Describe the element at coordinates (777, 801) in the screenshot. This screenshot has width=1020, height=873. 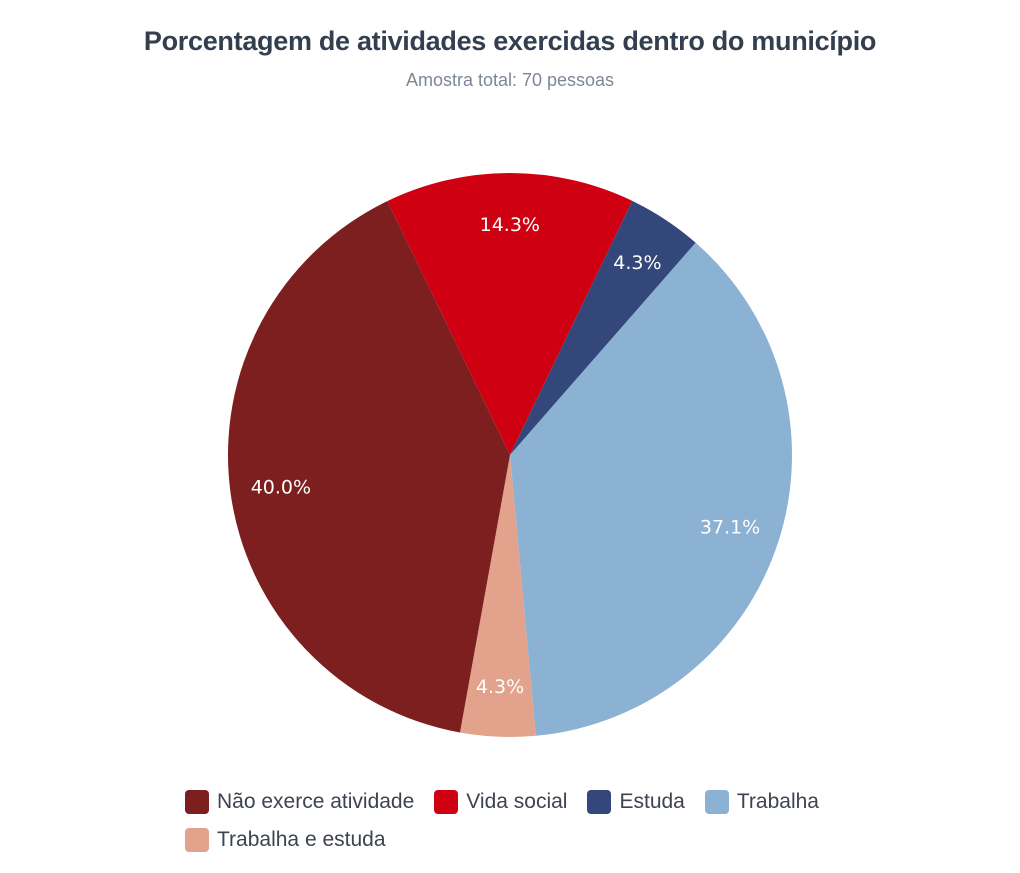
I see `legend-label: Trabalha` at that location.